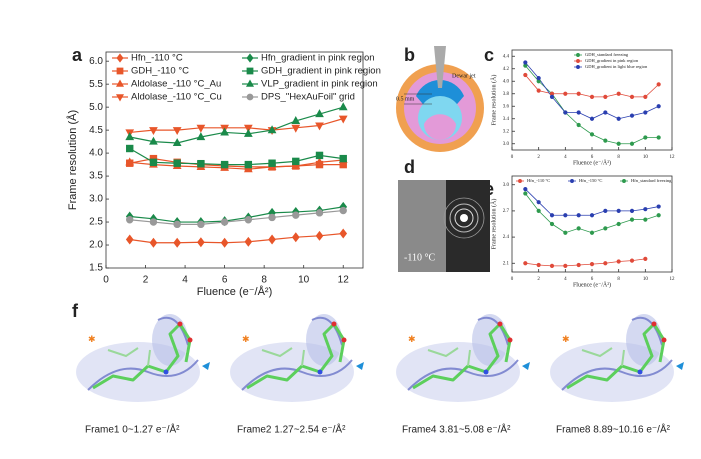 This screenshot has height=459, width=701. What do you see at coordinates (506, 144) in the screenshot?
I see `y-tick-label: 3.0` at bounding box center [506, 144].